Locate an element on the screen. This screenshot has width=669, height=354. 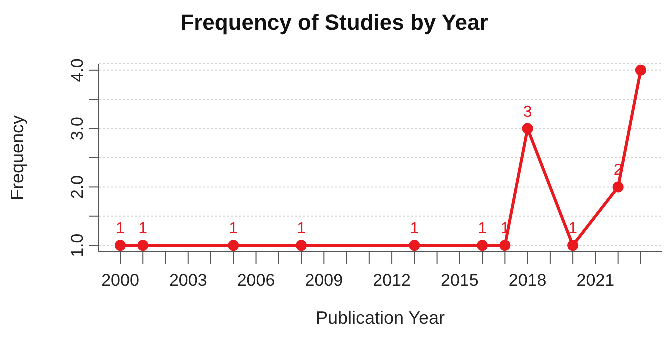
y-axis-title: Frequency is located at coordinates (17, 158).